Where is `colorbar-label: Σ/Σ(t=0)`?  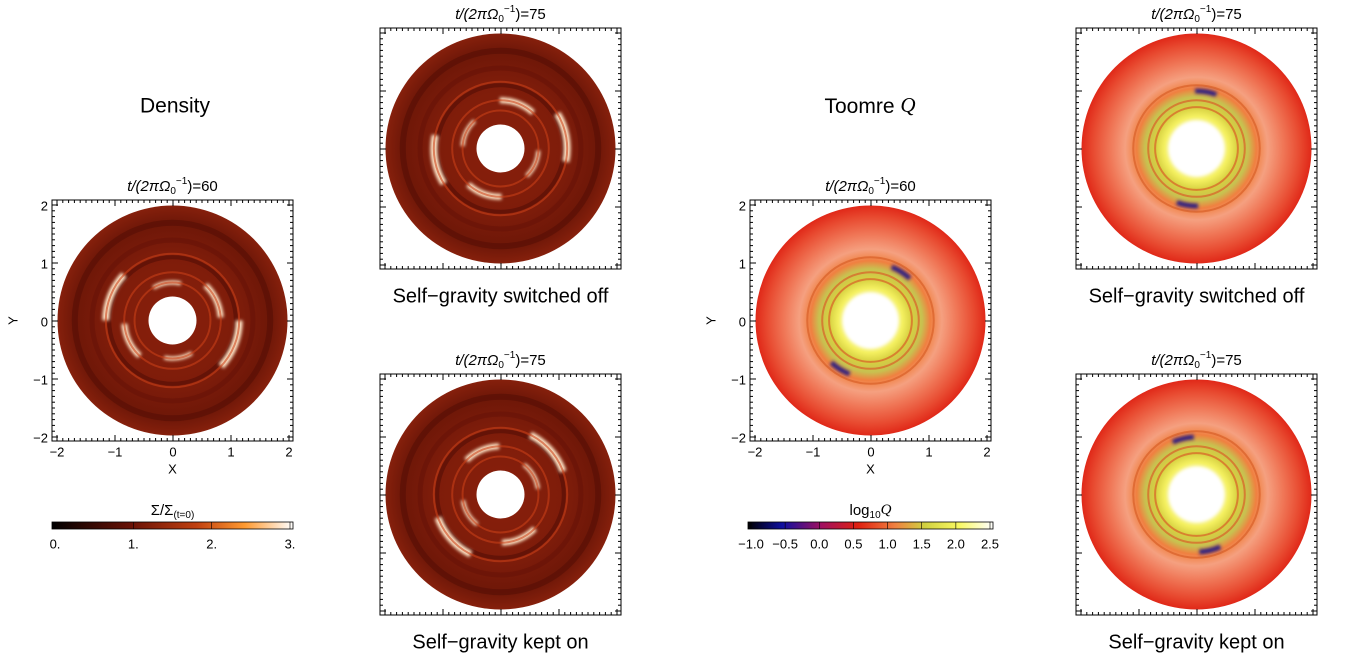
colorbar-label: Σ/Σ(t=0) is located at coordinates (173, 511).